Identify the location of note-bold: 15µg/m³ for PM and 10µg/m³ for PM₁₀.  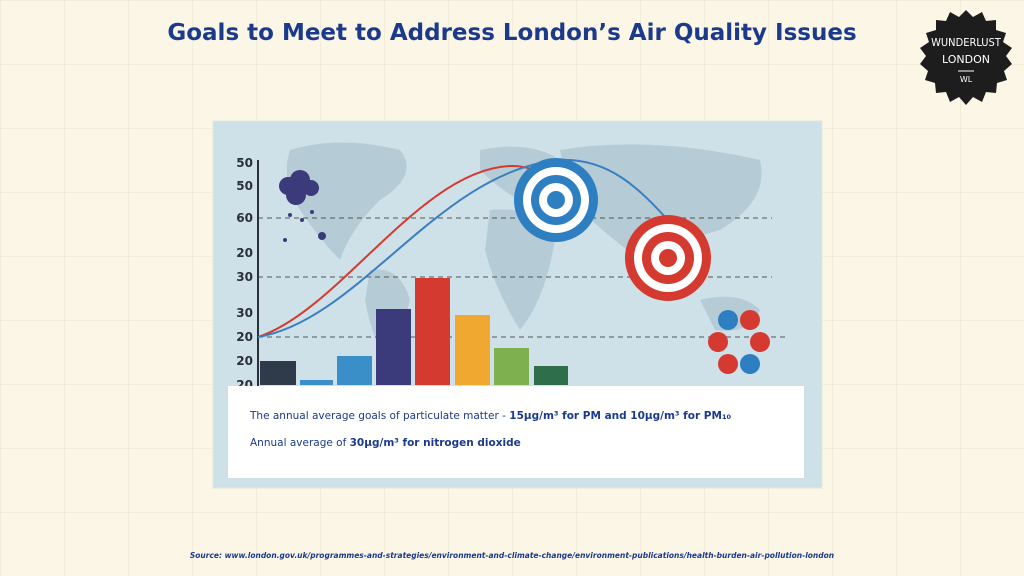
(620, 416).